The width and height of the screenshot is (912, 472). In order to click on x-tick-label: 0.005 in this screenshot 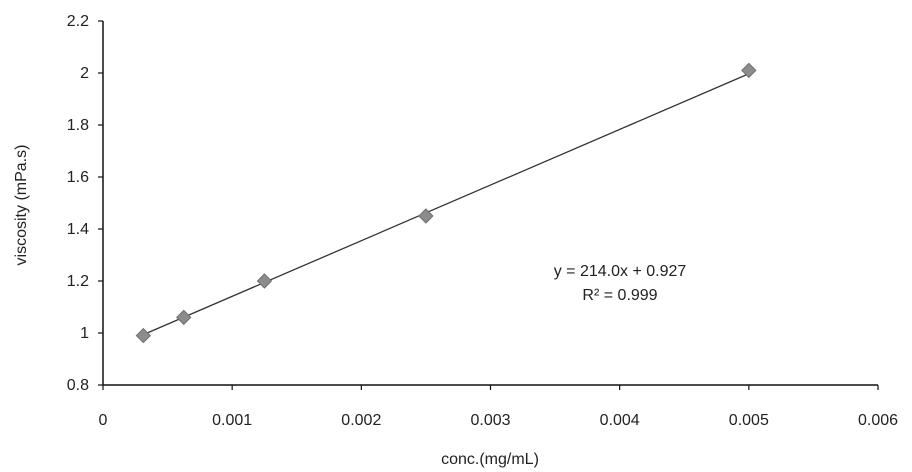, I will do `click(749, 420)`.